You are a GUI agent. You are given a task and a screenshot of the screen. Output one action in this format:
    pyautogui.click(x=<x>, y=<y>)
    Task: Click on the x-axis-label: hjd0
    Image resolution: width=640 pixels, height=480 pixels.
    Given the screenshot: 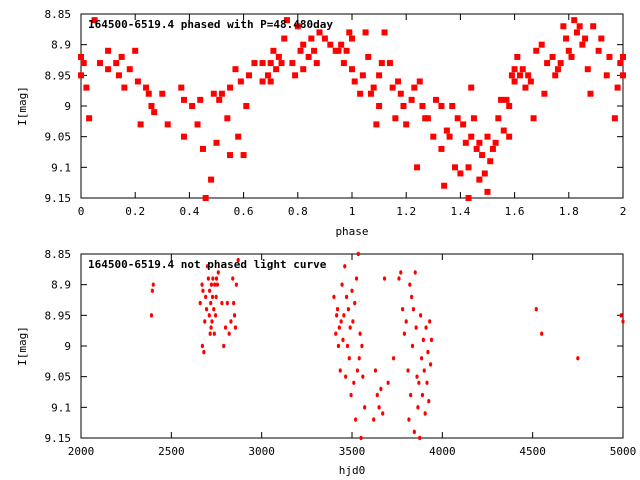 What is the action you would take?
    pyautogui.click(x=352, y=470)
    